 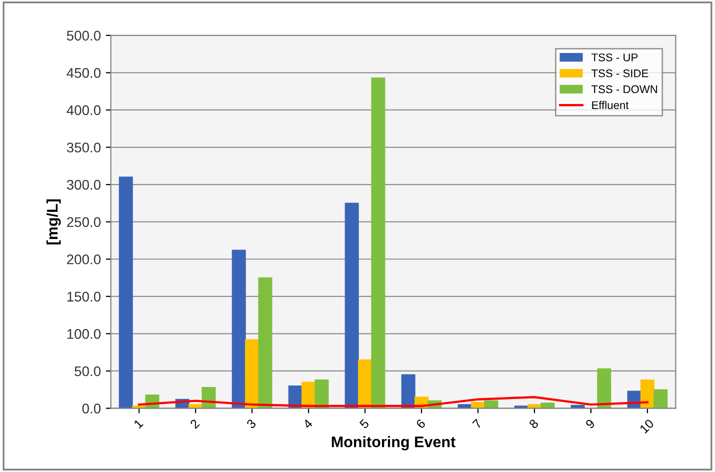 I want to click on x-tick-label: 2, so click(x=195, y=423).